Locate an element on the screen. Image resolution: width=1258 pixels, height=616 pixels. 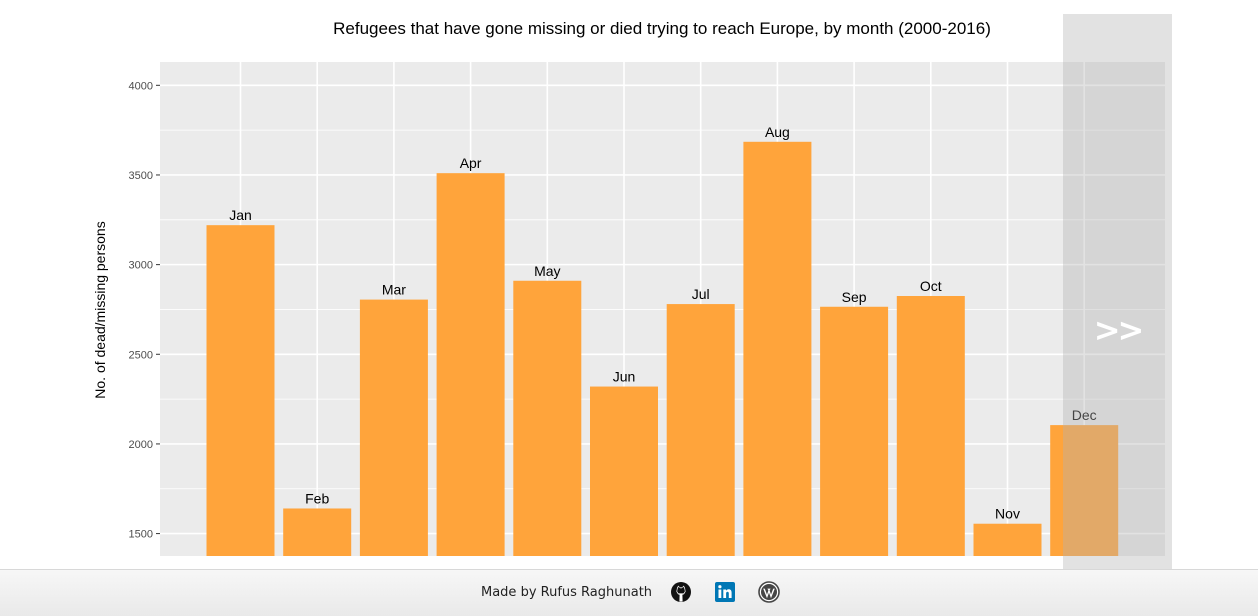
bar-label-nov: Nov is located at coordinates (1007, 514).